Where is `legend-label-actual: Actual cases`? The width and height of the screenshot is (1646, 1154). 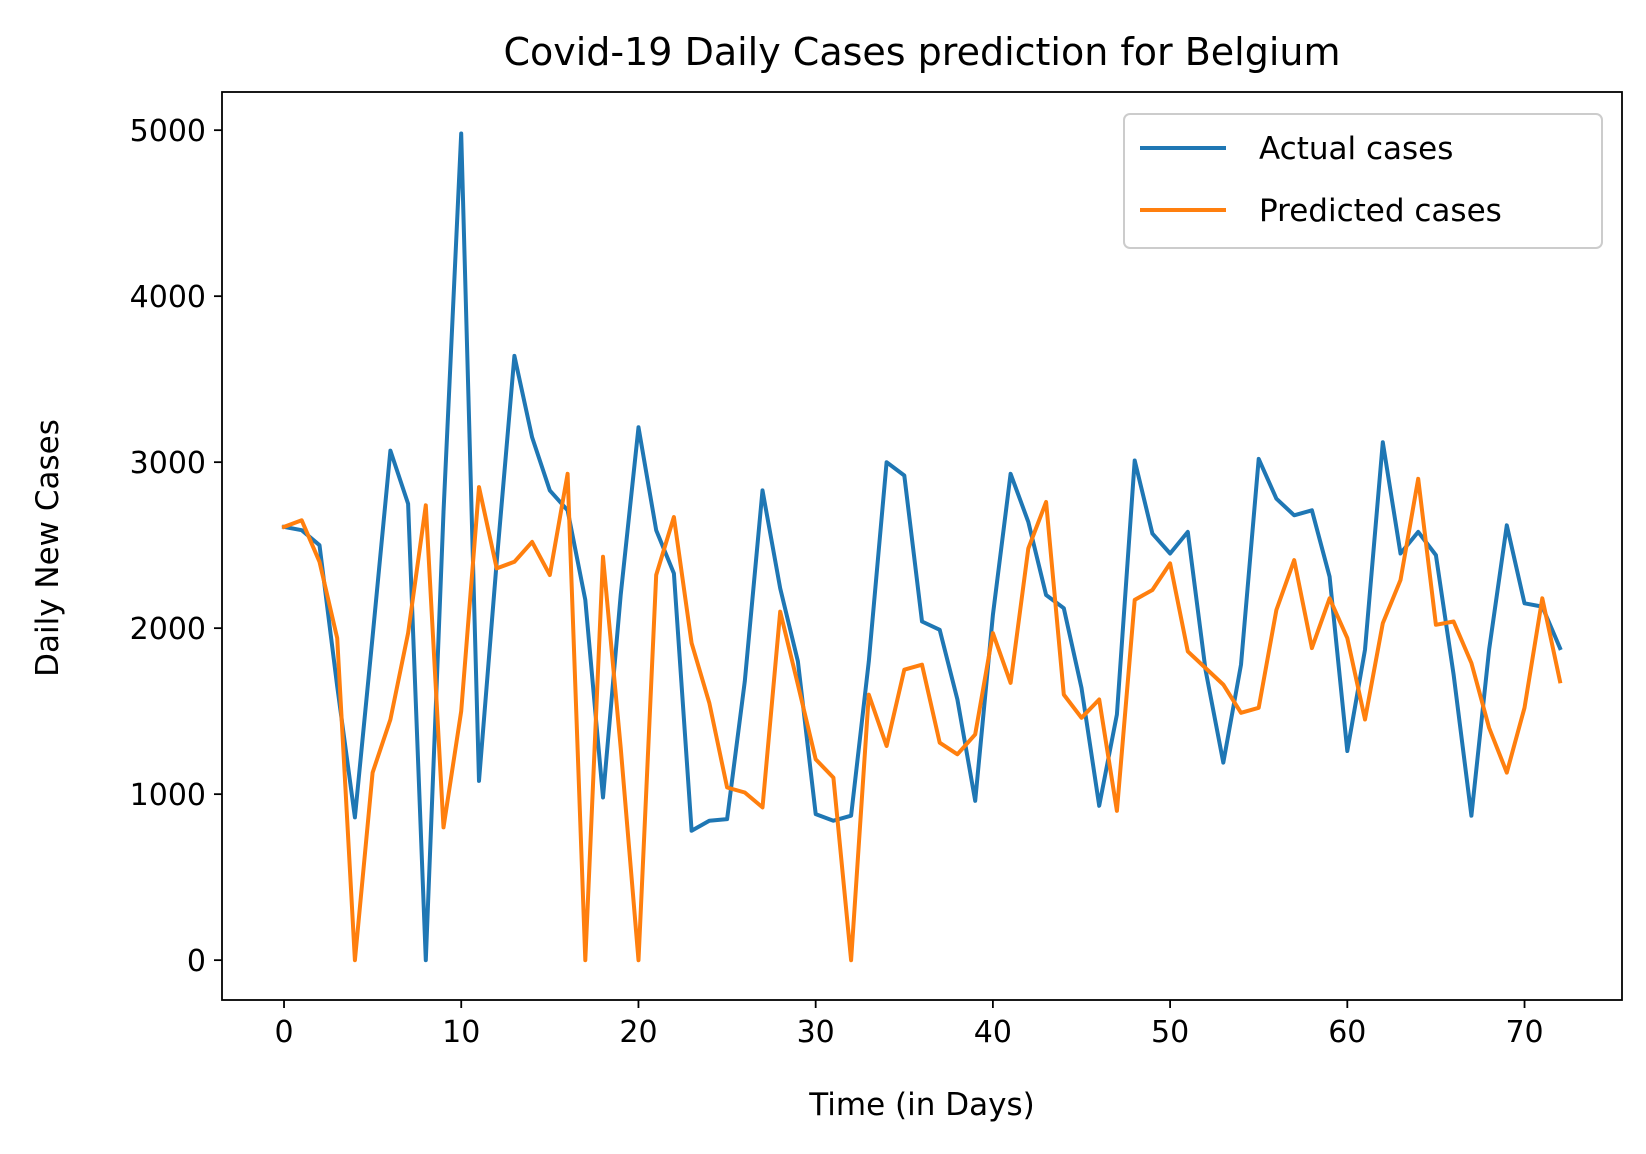
legend-label-actual: Actual cases is located at coordinates (1356, 149).